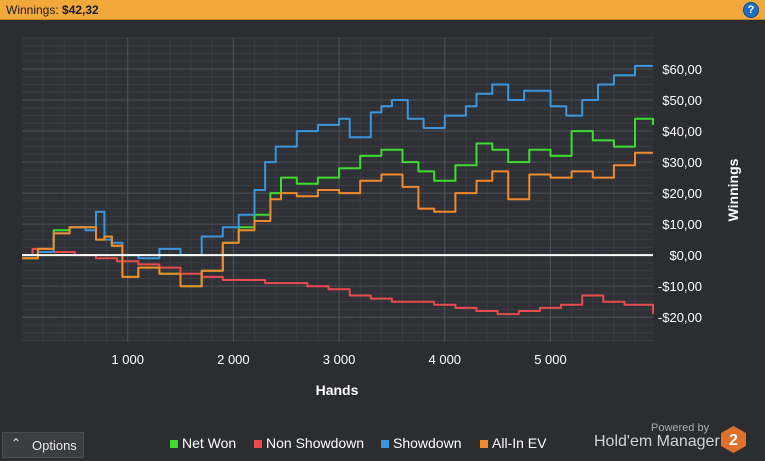 The image size is (765, 461). I want to click on x-tick-label: 5 000, so click(550, 359).